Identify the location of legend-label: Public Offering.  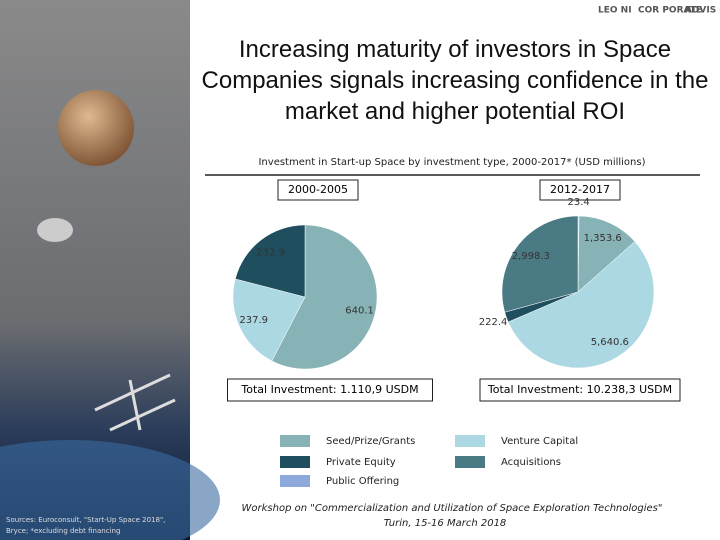
(362, 481).